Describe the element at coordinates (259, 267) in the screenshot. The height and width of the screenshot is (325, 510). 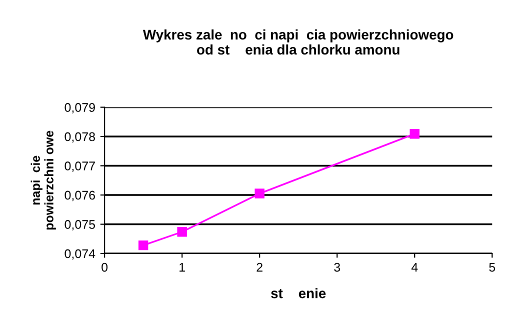
I see `x-tick-label: 2` at that location.